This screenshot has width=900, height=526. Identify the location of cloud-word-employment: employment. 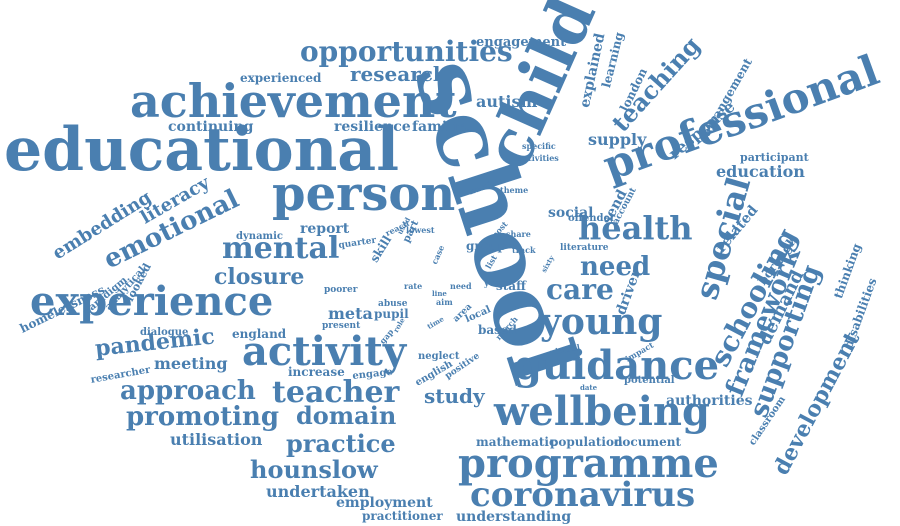
(384, 503).